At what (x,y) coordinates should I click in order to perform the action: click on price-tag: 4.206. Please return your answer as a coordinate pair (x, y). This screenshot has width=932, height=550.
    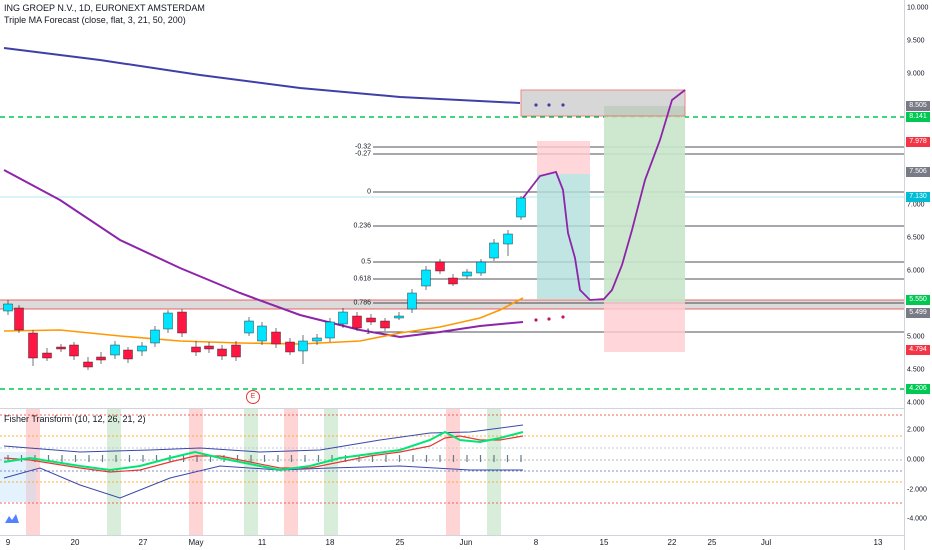
    Looking at the image, I should click on (918, 389).